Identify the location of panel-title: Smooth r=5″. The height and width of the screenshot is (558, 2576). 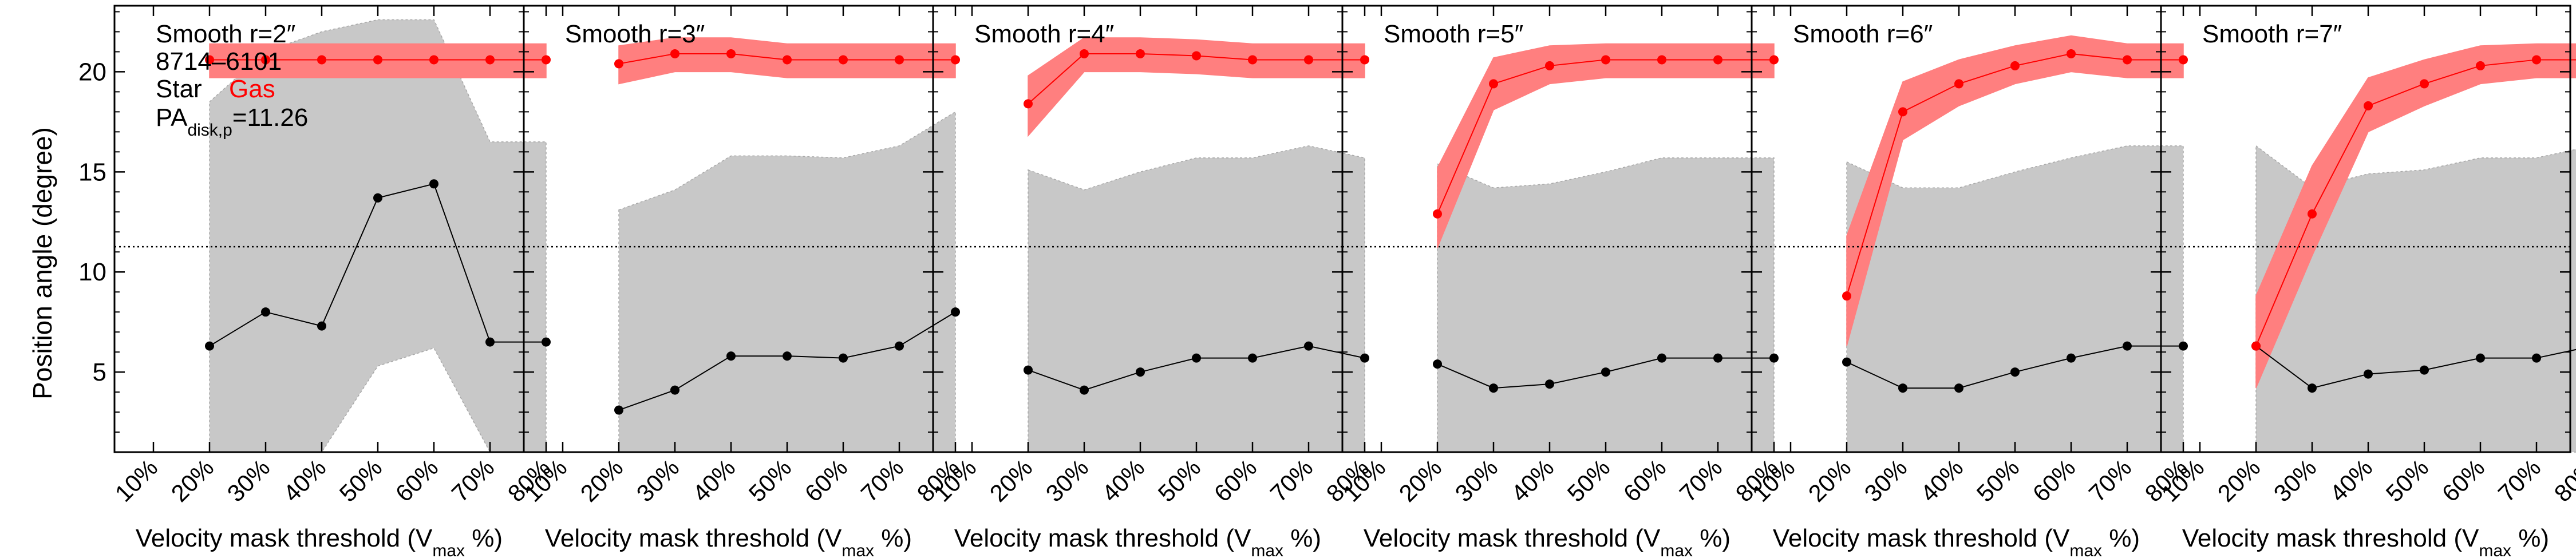
(1453, 34).